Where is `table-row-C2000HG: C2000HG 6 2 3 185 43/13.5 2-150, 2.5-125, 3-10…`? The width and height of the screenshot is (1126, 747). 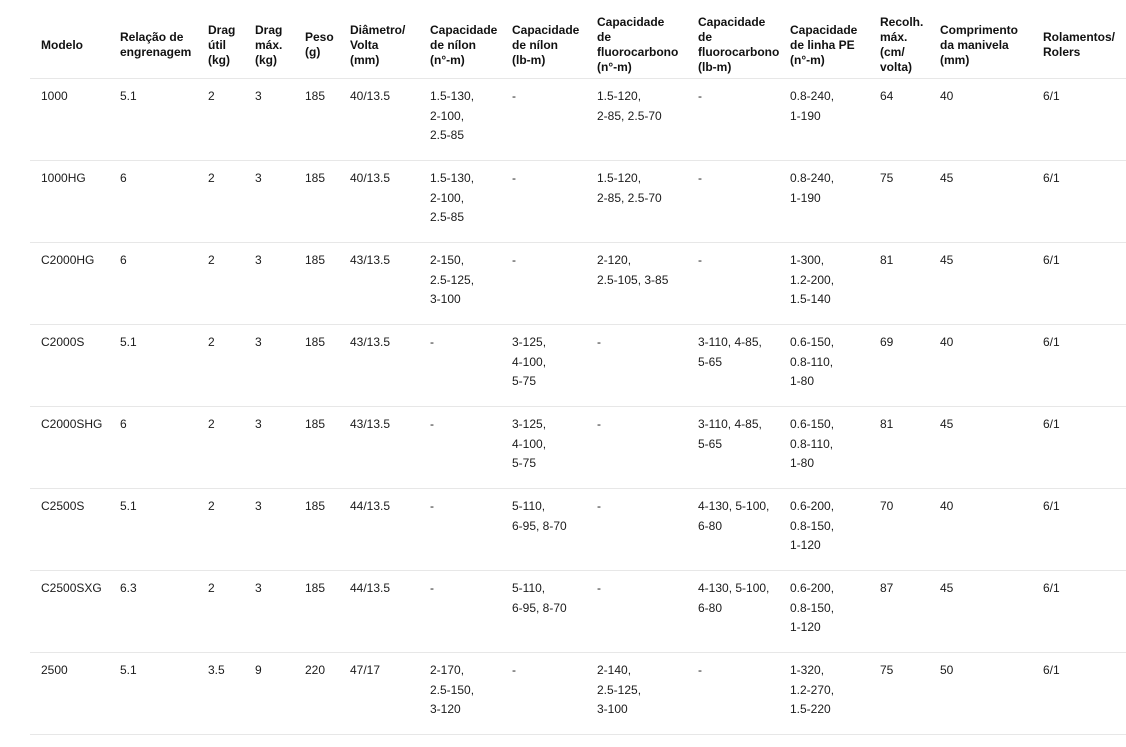
table-row-C2000HG: C2000HG 6 2 3 185 43/13.5 2-150, 2.5-125, 3-10… is located at coordinates (578, 283).